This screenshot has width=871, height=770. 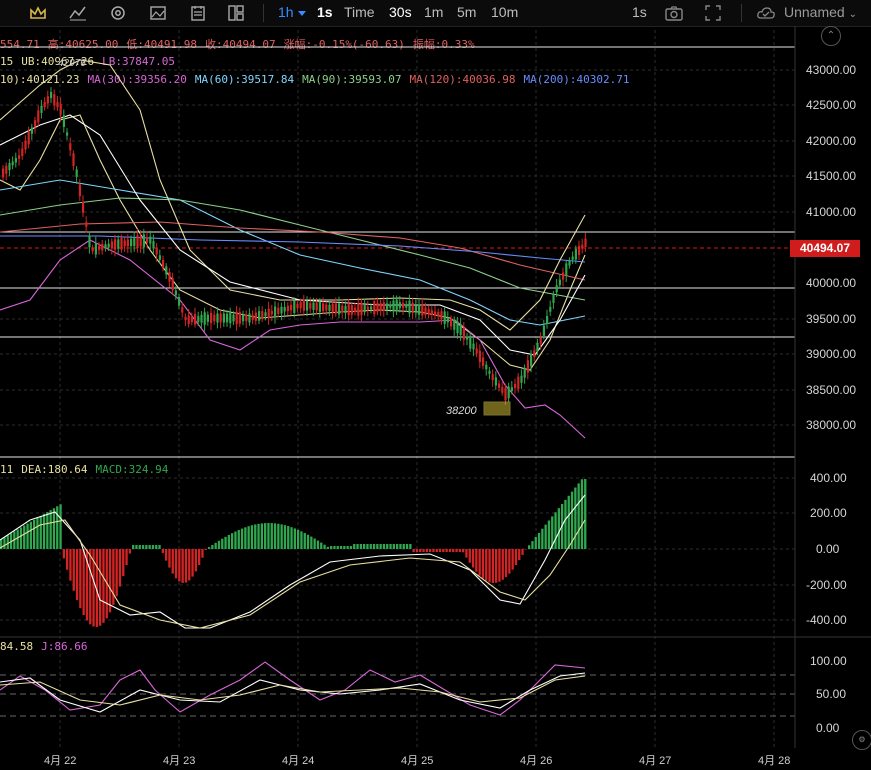 I want to click on gear-icon: ⚙, so click(x=861, y=740).